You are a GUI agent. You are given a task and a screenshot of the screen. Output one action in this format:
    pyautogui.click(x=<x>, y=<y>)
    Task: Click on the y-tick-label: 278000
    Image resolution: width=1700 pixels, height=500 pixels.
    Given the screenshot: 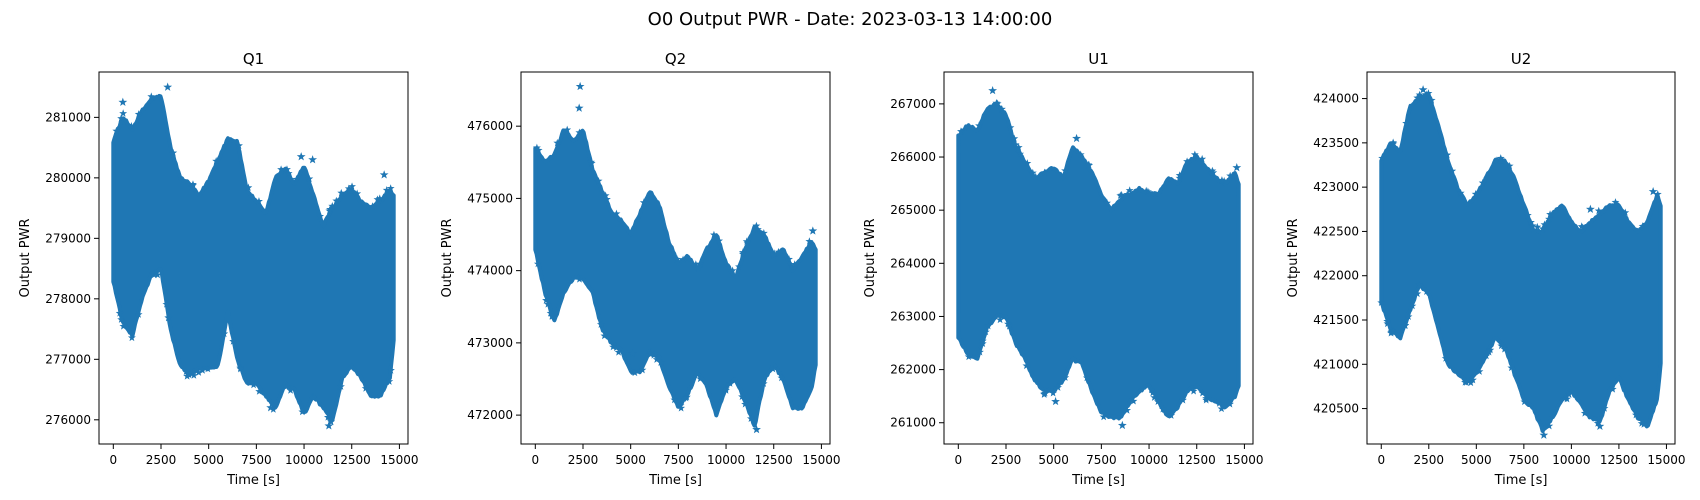 What is the action you would take?
    pyautogui.click(x=68, y=299)
    